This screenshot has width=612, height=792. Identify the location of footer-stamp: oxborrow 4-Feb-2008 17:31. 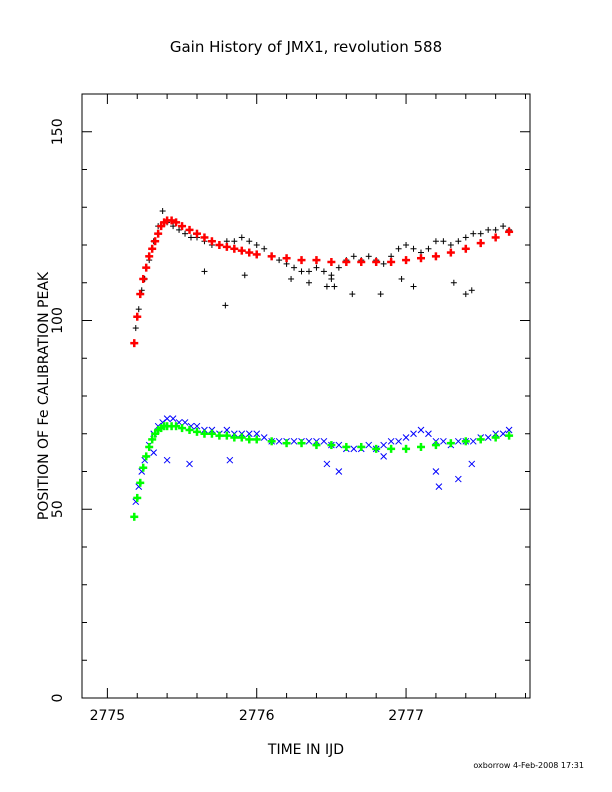
(528, 765).